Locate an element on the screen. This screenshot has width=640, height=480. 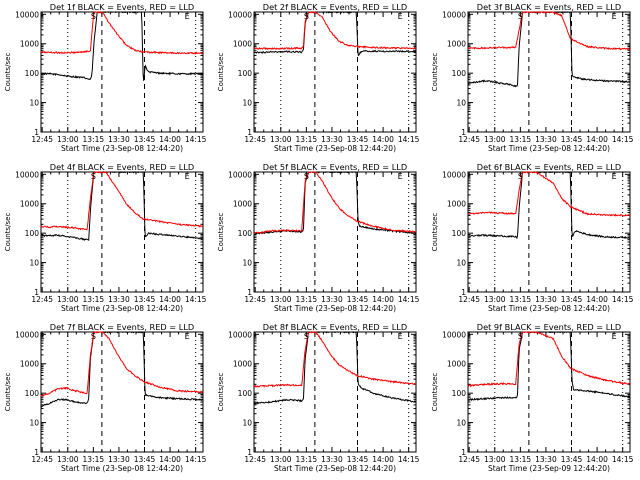
chart-title: Det 5f BLACK = Events, RED = LLD is located at coordinates (335, 167).